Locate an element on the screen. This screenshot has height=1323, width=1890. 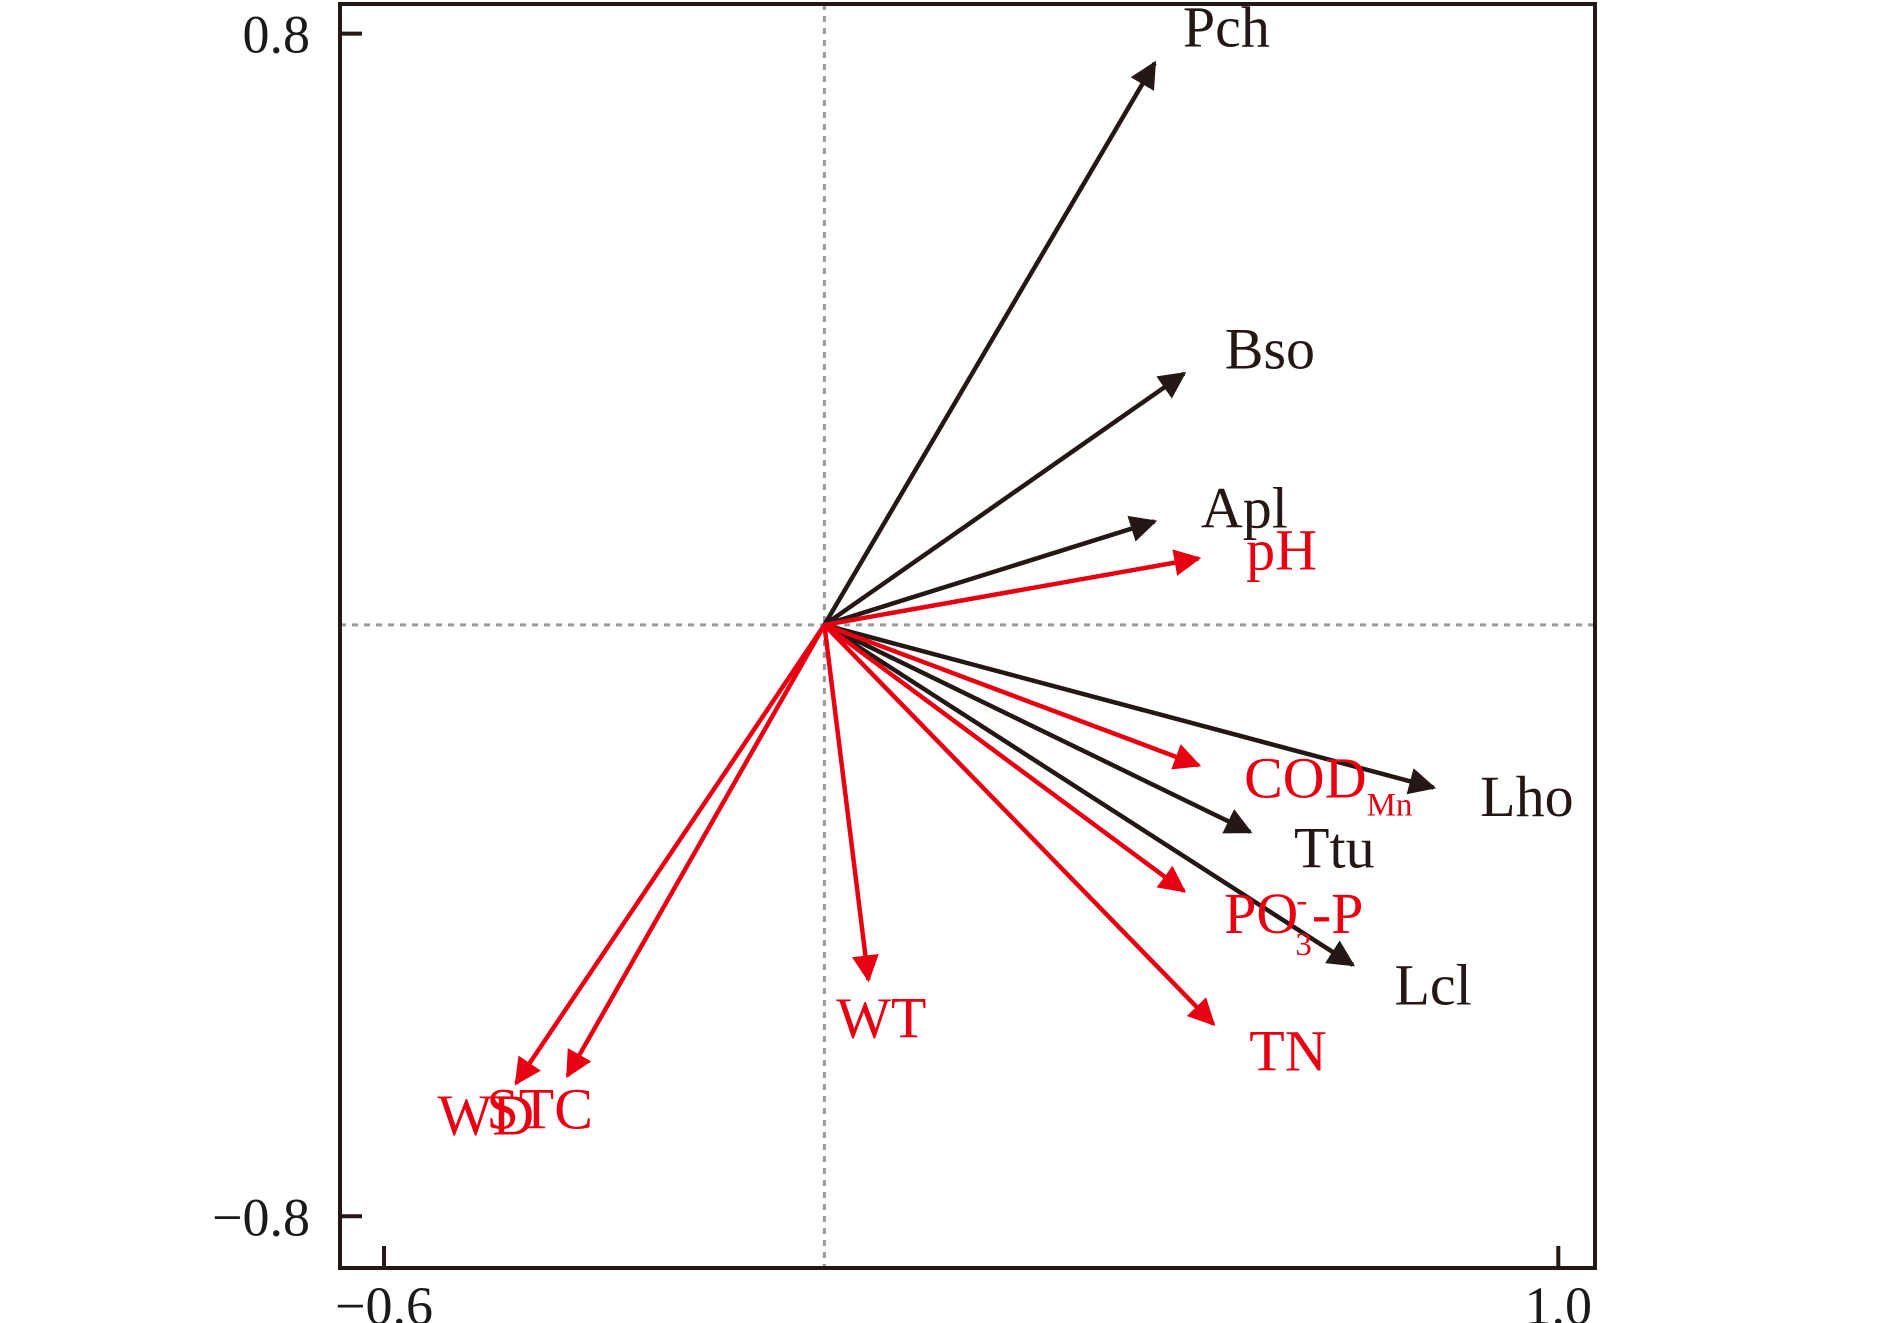
vector-wd is located at coordinates (670, 854).